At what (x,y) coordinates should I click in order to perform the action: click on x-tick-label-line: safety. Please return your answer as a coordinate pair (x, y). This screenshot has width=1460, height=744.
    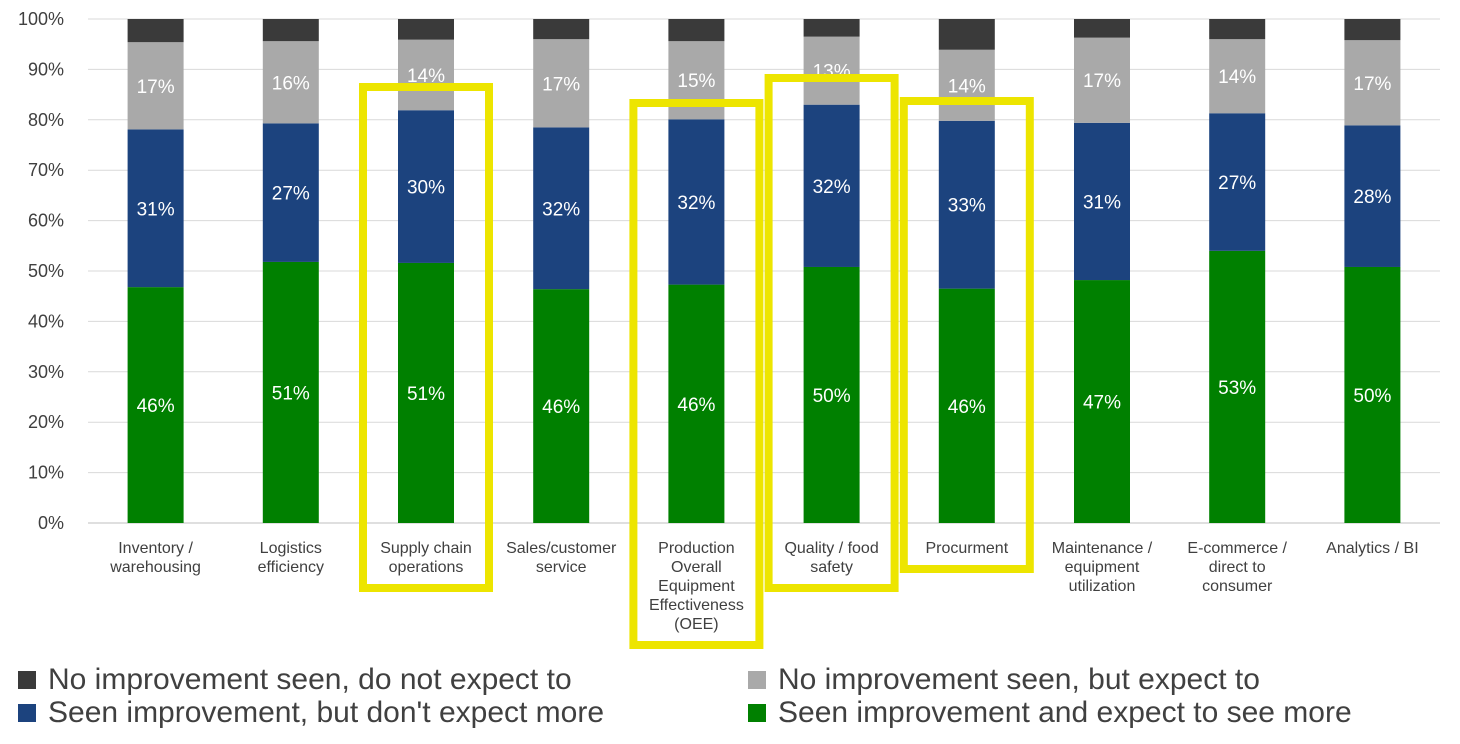
    Looking at the image, I should click on (831, 567).